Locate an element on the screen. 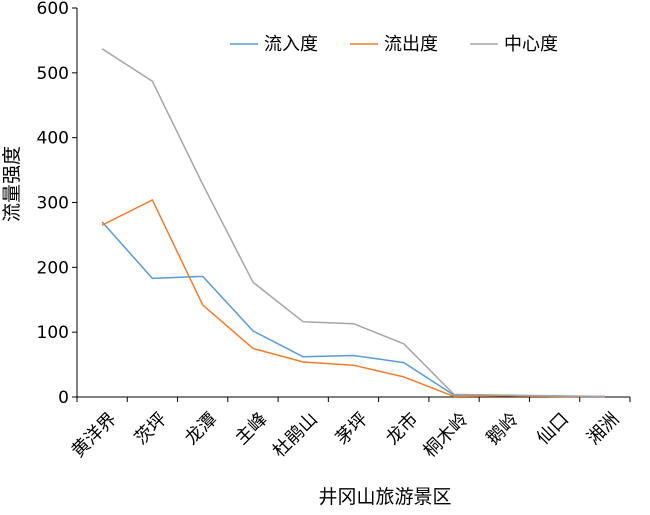 Image resolution: width=650 pixels, height=515 pixels. x-tick-label: 茨坪 is located at coordinates (151, 429).